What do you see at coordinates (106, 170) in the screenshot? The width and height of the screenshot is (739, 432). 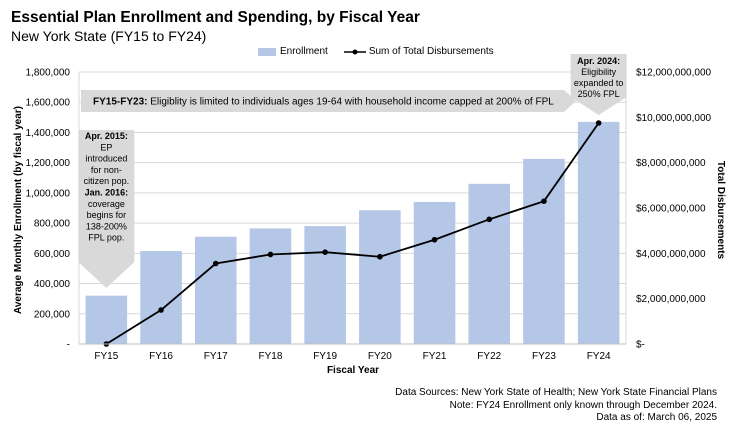 I see `fy15-note-line-3: for non-` at bounding box center [106, 170].